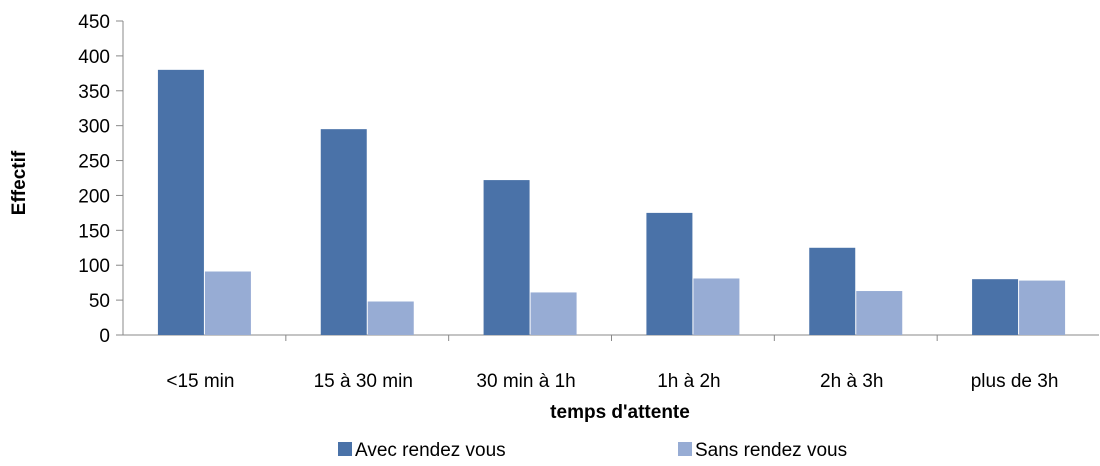 This screenshot has height=466, width=1100. What do you see at coordinates (430, 450) in the screenshot?
I see `legend-label-avec: Avec rendez vous` at bounding box center [430, 450].